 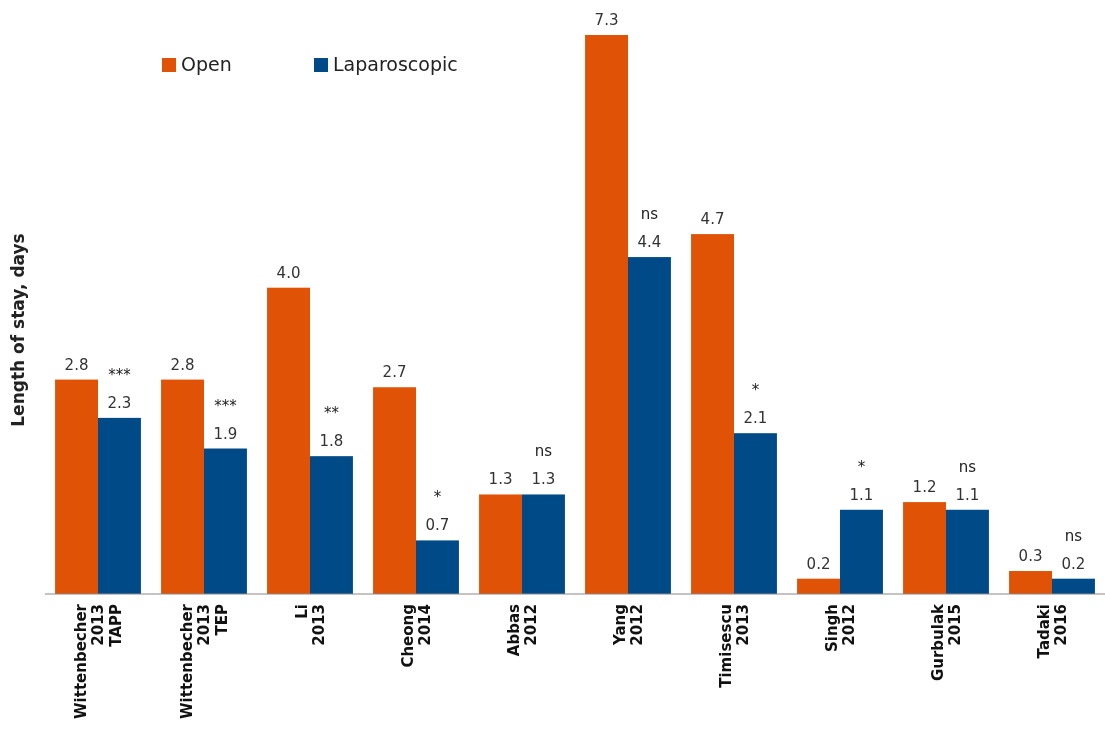 What do you see at coordinates (946, 642) in the screenshot?
I see `x-tick-label: Gurbulak 2015` at bounding box center [946, 642].